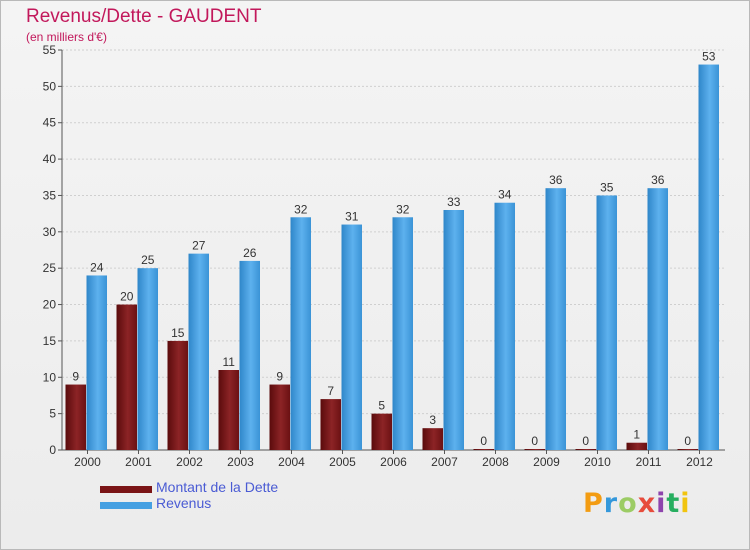 The height and width of the screenshot is (550, 750). What do you see at coordinates (138, 462) in the screenshot?
I see `x-tick-label: 2001` at bounding box center [138, 462].